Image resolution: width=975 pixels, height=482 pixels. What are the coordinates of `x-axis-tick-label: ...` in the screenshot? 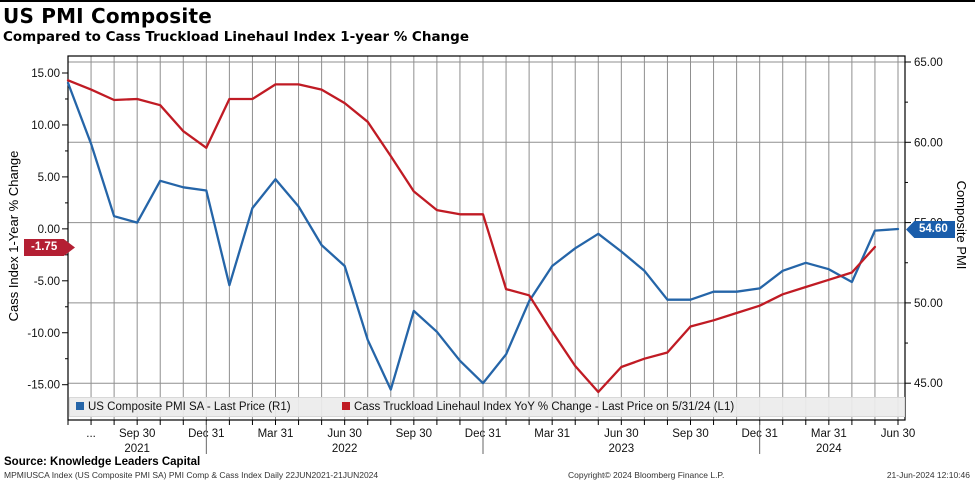 It's located at (91, 434).